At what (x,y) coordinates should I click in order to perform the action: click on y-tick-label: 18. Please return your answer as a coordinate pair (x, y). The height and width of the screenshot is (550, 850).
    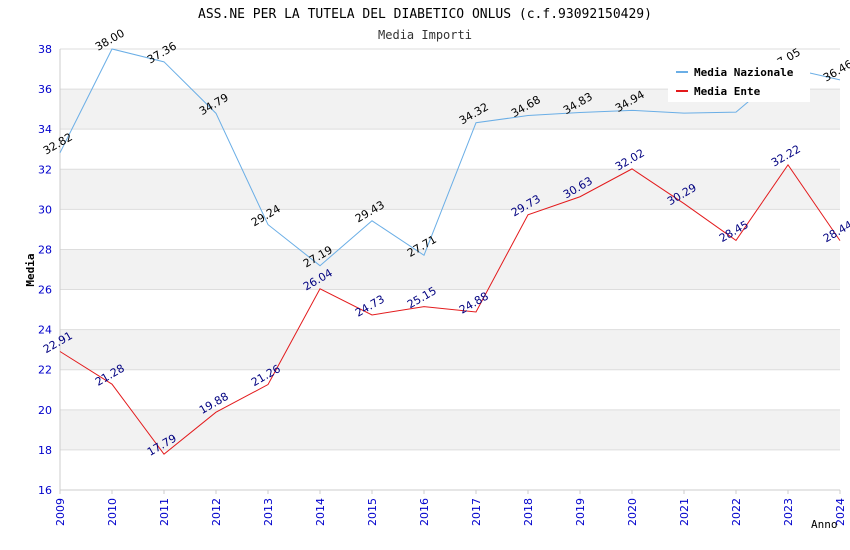
    Looking at the image, I should click on (45, 450).